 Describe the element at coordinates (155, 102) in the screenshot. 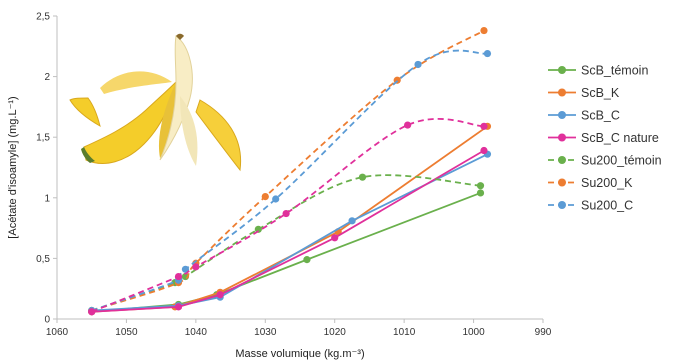

I see `banana-illustration` at that location.